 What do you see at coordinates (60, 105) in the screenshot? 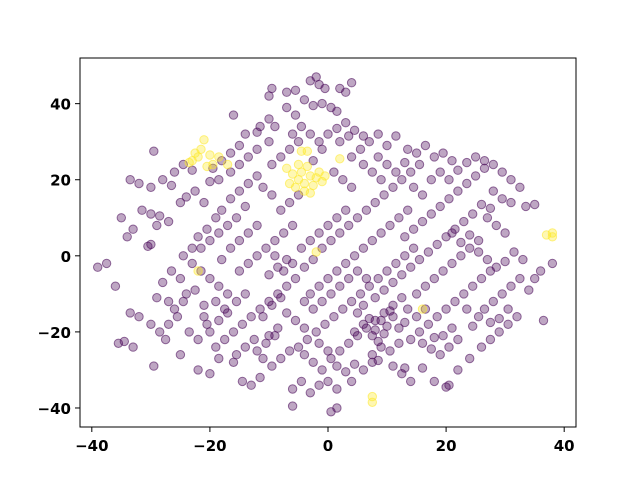
I see `y-tick-label: 40` at bounding box center [60, 105].